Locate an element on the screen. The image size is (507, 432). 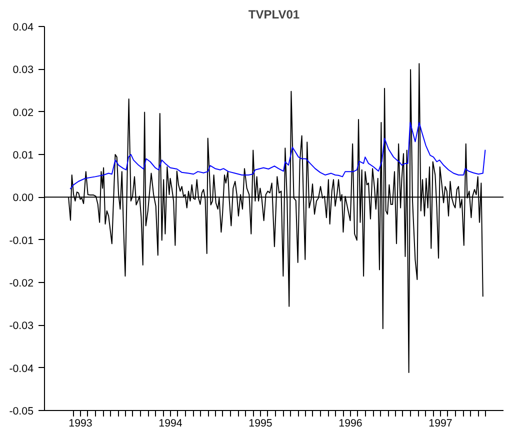
y-tick-label: 0.02 is located at coordinates (23, 112).